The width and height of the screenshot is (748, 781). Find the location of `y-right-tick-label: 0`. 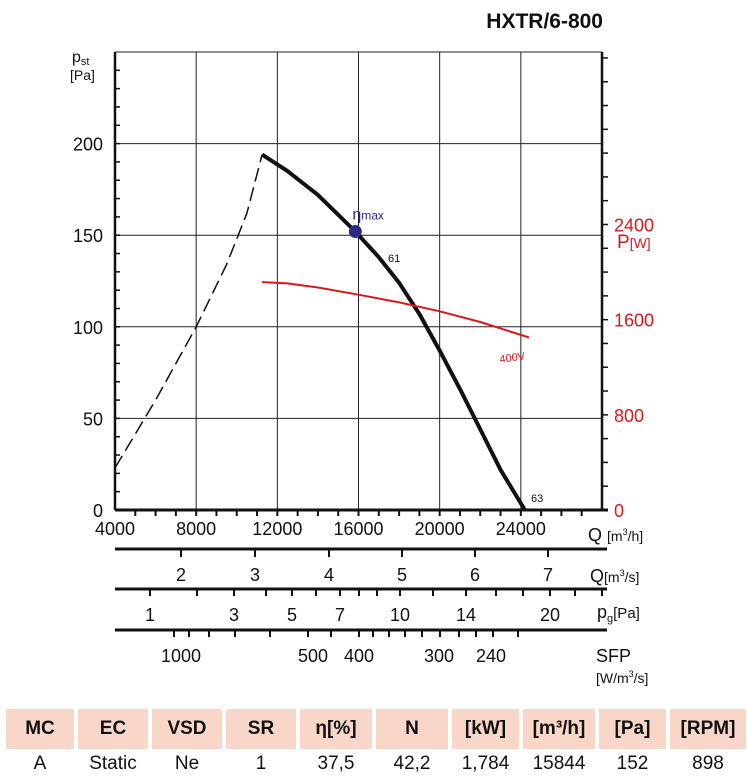

y-right-tick-label: 0 is located at coordinates (619, 511).